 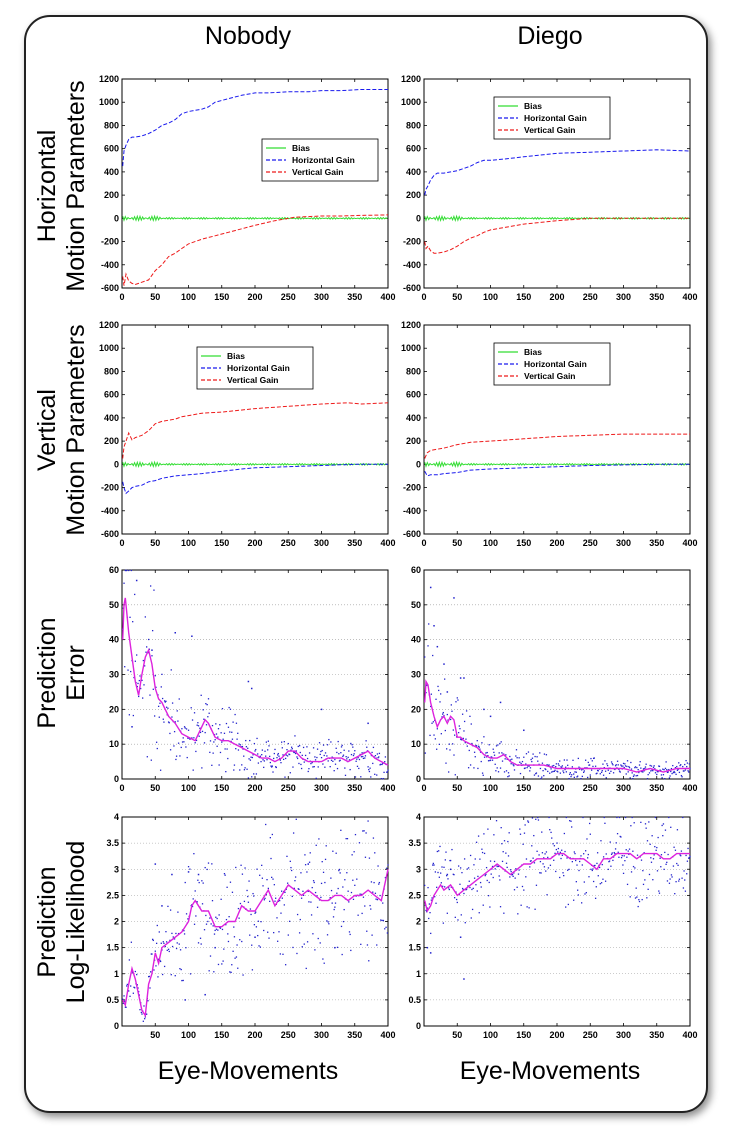 What do you see at coordinates (255, 250) in the screenshot?
I see `series-line-vertical-gain` at bounding box center [255, 250].